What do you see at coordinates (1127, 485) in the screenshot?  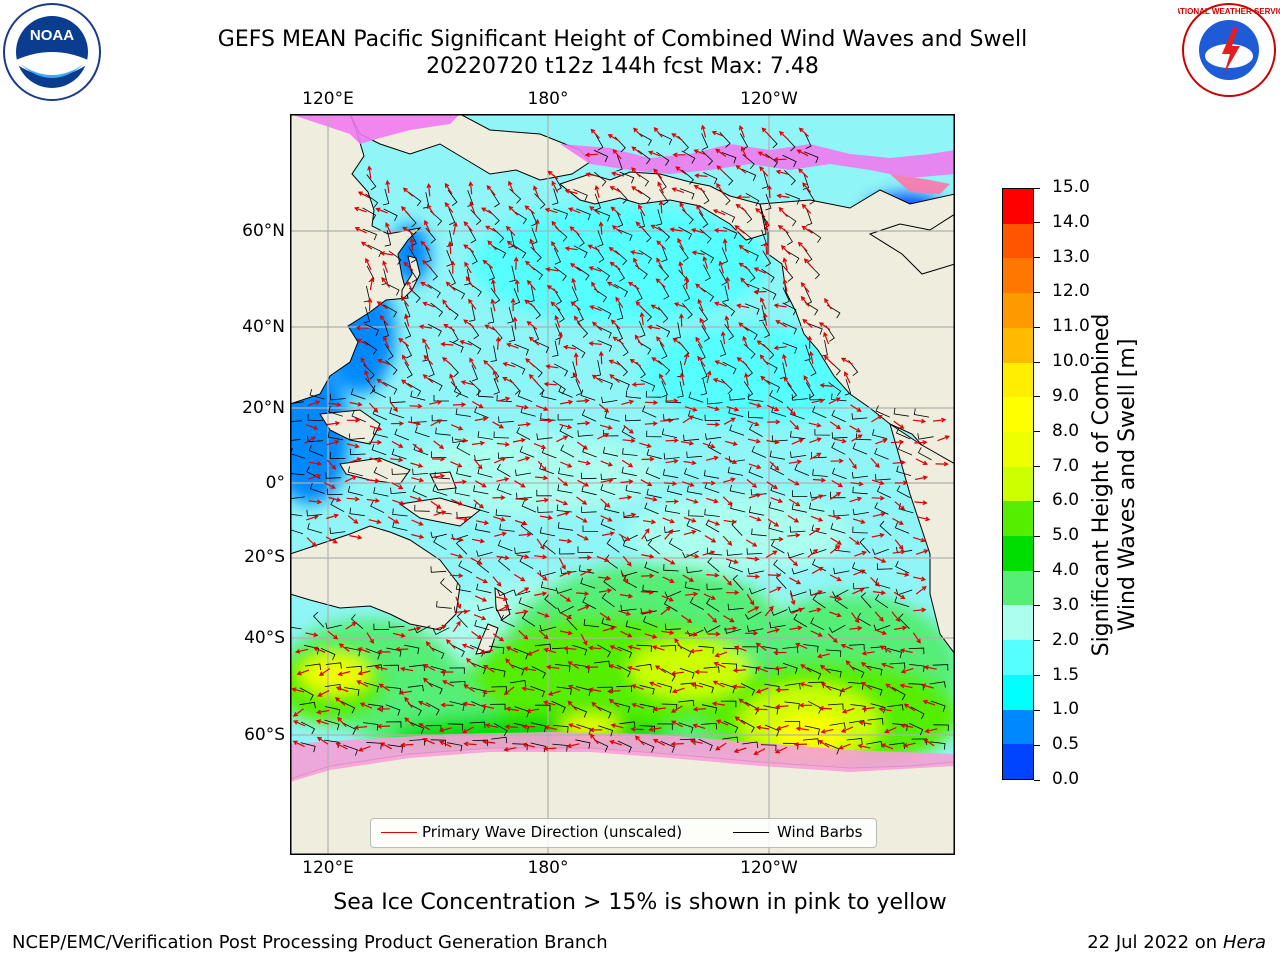 I see `colorbar-title-line2: Wind Waves and Swell [m]` at bounding box center [1127, 485].